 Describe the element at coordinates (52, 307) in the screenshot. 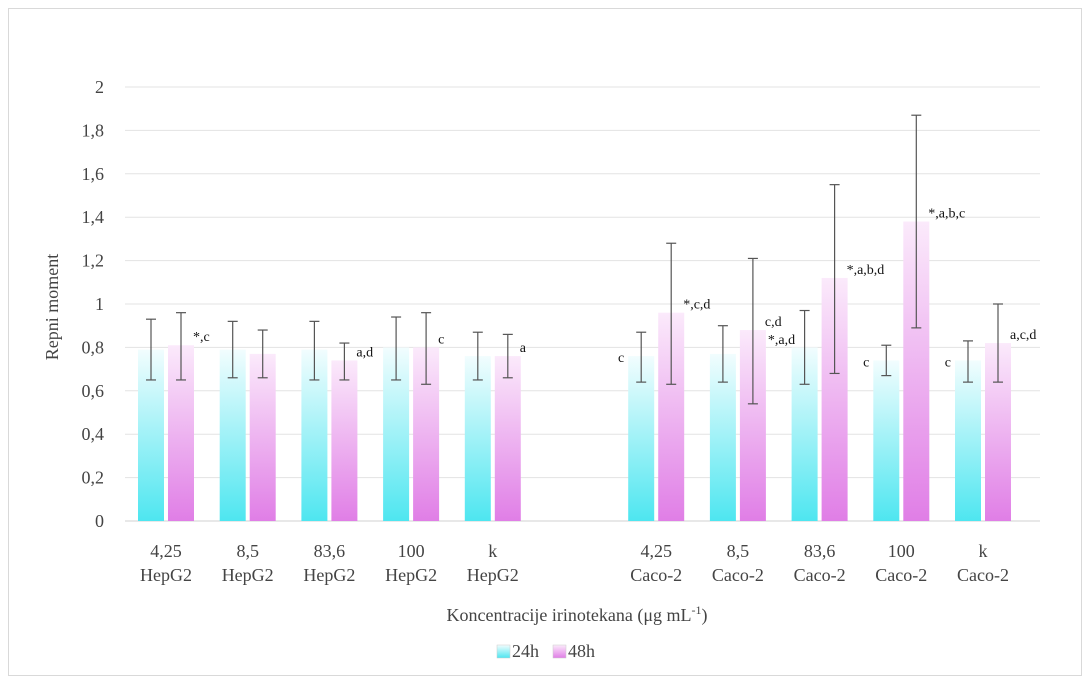

I see `y-axis-title: Repni moment` at that location.